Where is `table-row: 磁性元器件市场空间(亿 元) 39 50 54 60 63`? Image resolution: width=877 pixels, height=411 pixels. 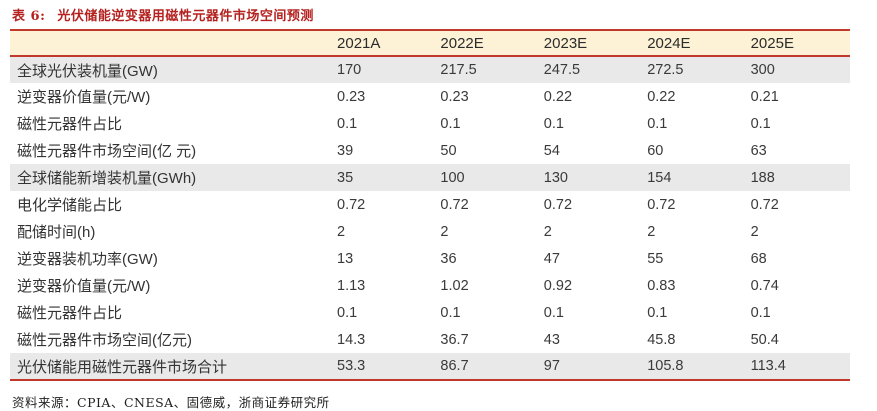
table-row: 磁性元器件市场空间(亿 元) 39 50 54 60 63 is located at coordinates (430, 150).